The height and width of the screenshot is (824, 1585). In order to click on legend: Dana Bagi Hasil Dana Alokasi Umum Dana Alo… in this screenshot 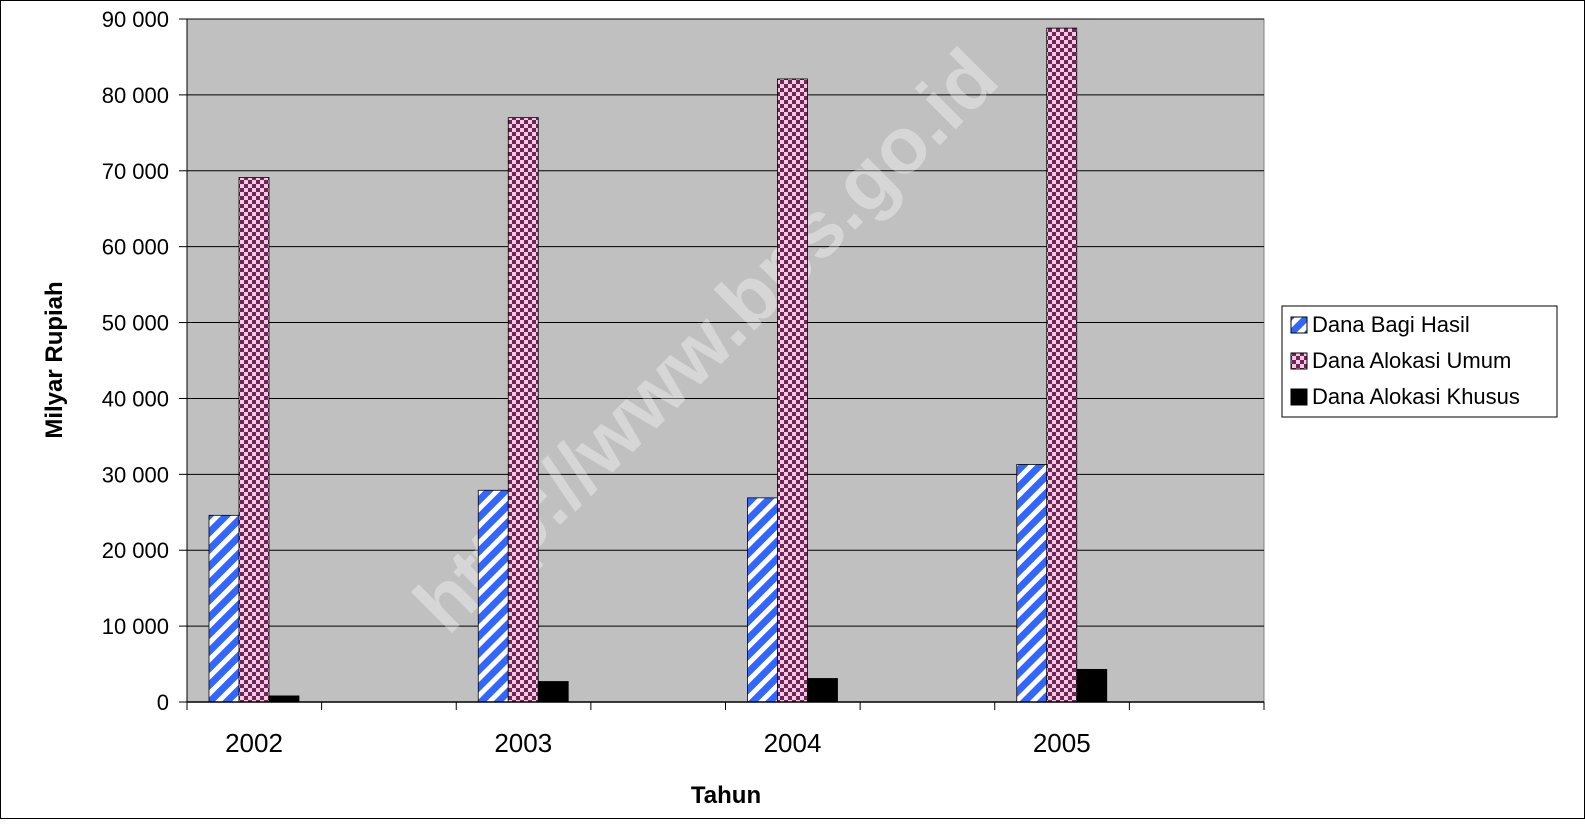, I will do `click(1419, 361)`.